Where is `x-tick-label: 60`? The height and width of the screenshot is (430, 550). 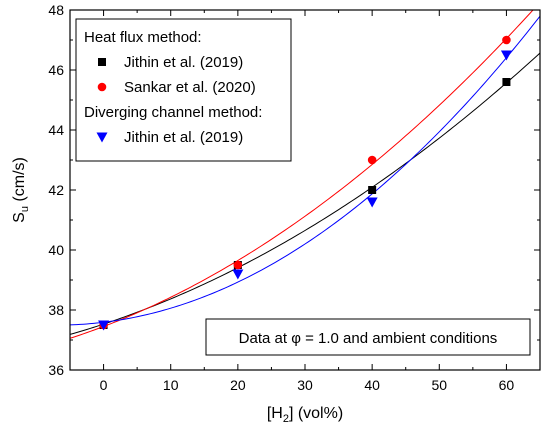 x-tick-label: 60 is located at coordinates (507, 385).